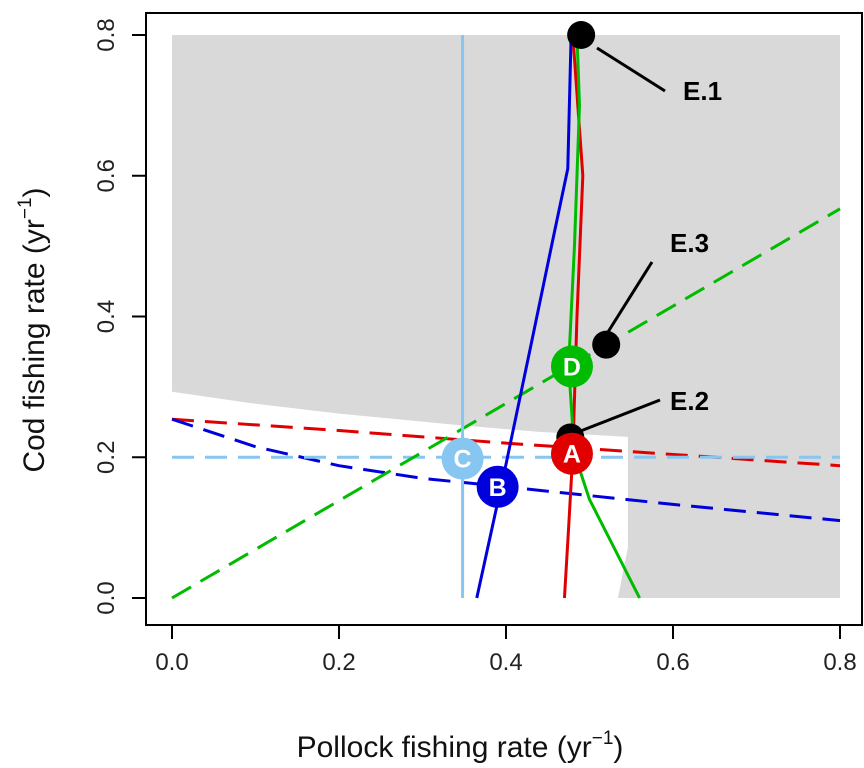 The image size is (864, 768). I want to click on callout-label: E.2, so click(689, 401).